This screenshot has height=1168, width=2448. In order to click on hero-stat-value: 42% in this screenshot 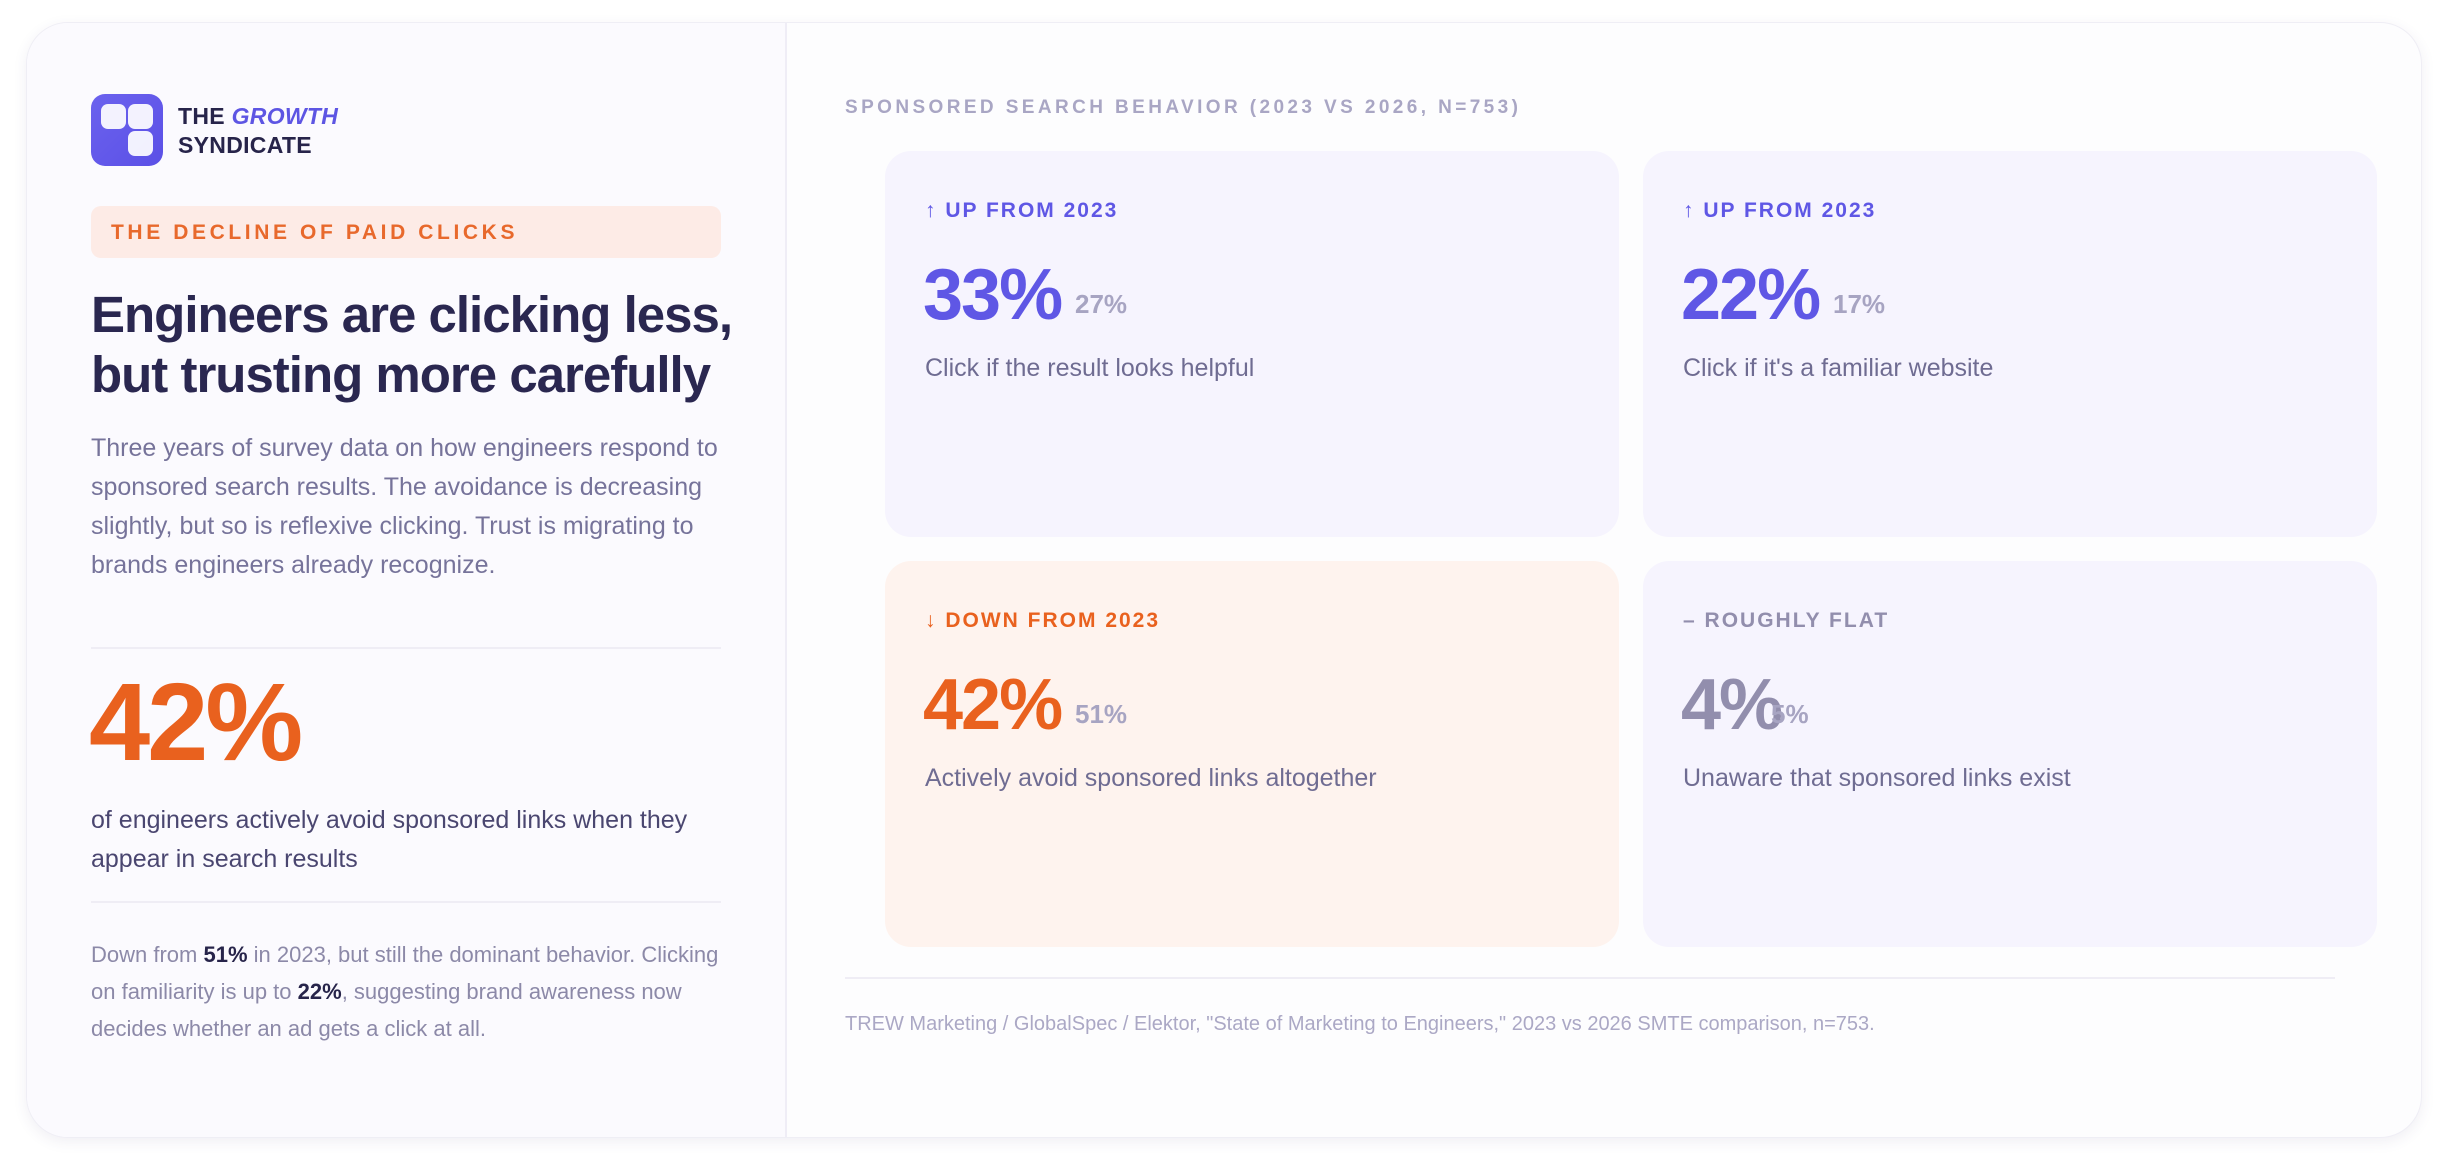, I will do `click(196, 722)`.